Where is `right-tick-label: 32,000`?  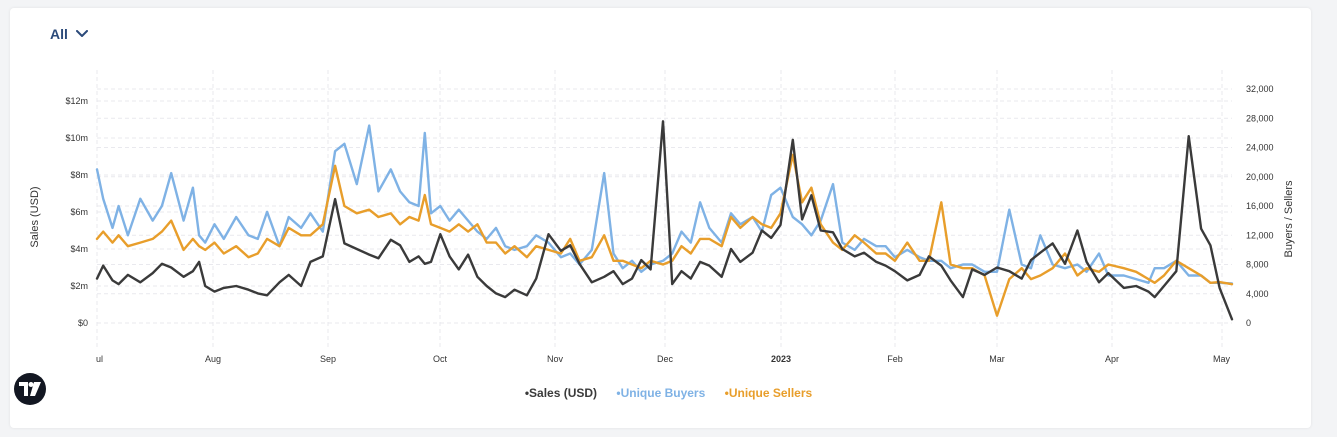
right-tick-label: 32,000 is located at coordinates (1260, 89).